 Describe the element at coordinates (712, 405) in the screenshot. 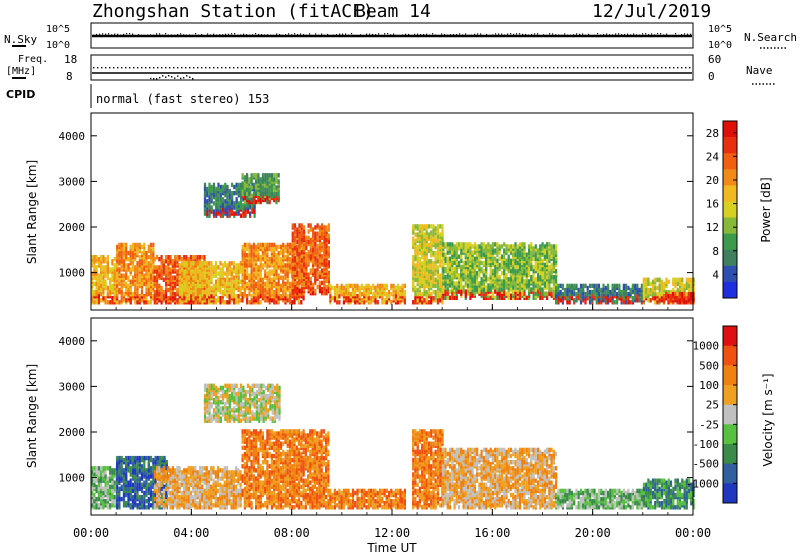

I see `colorbar-tick-label: 25` at that location.